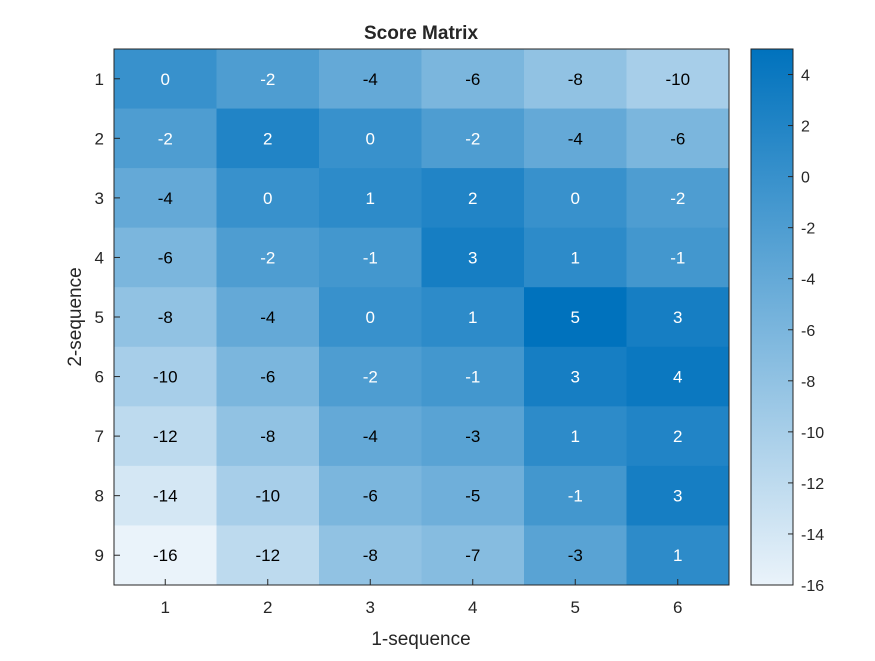  What do you see at coordinates (812, 433) in the screenshot?
I see `colorbar-tick-label: -10` at bounding box center [812, 433].